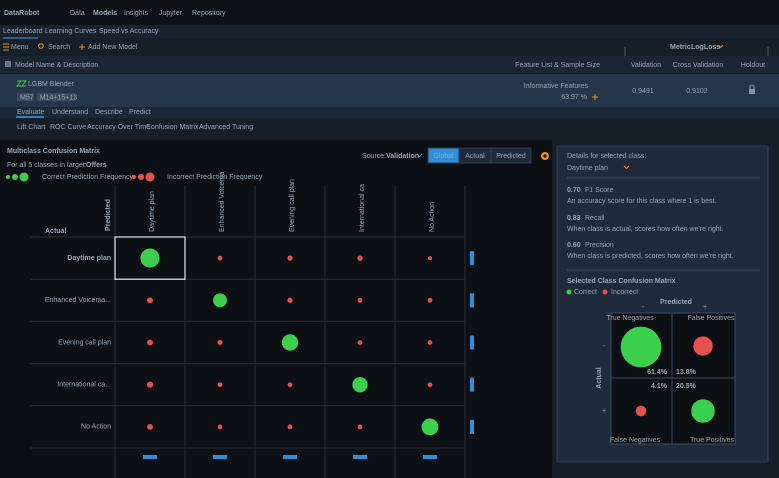  What do you see at coordinates (599, 377) in the screenshot?
I see `axis-label: Actual` at bounding box center [599, 377].